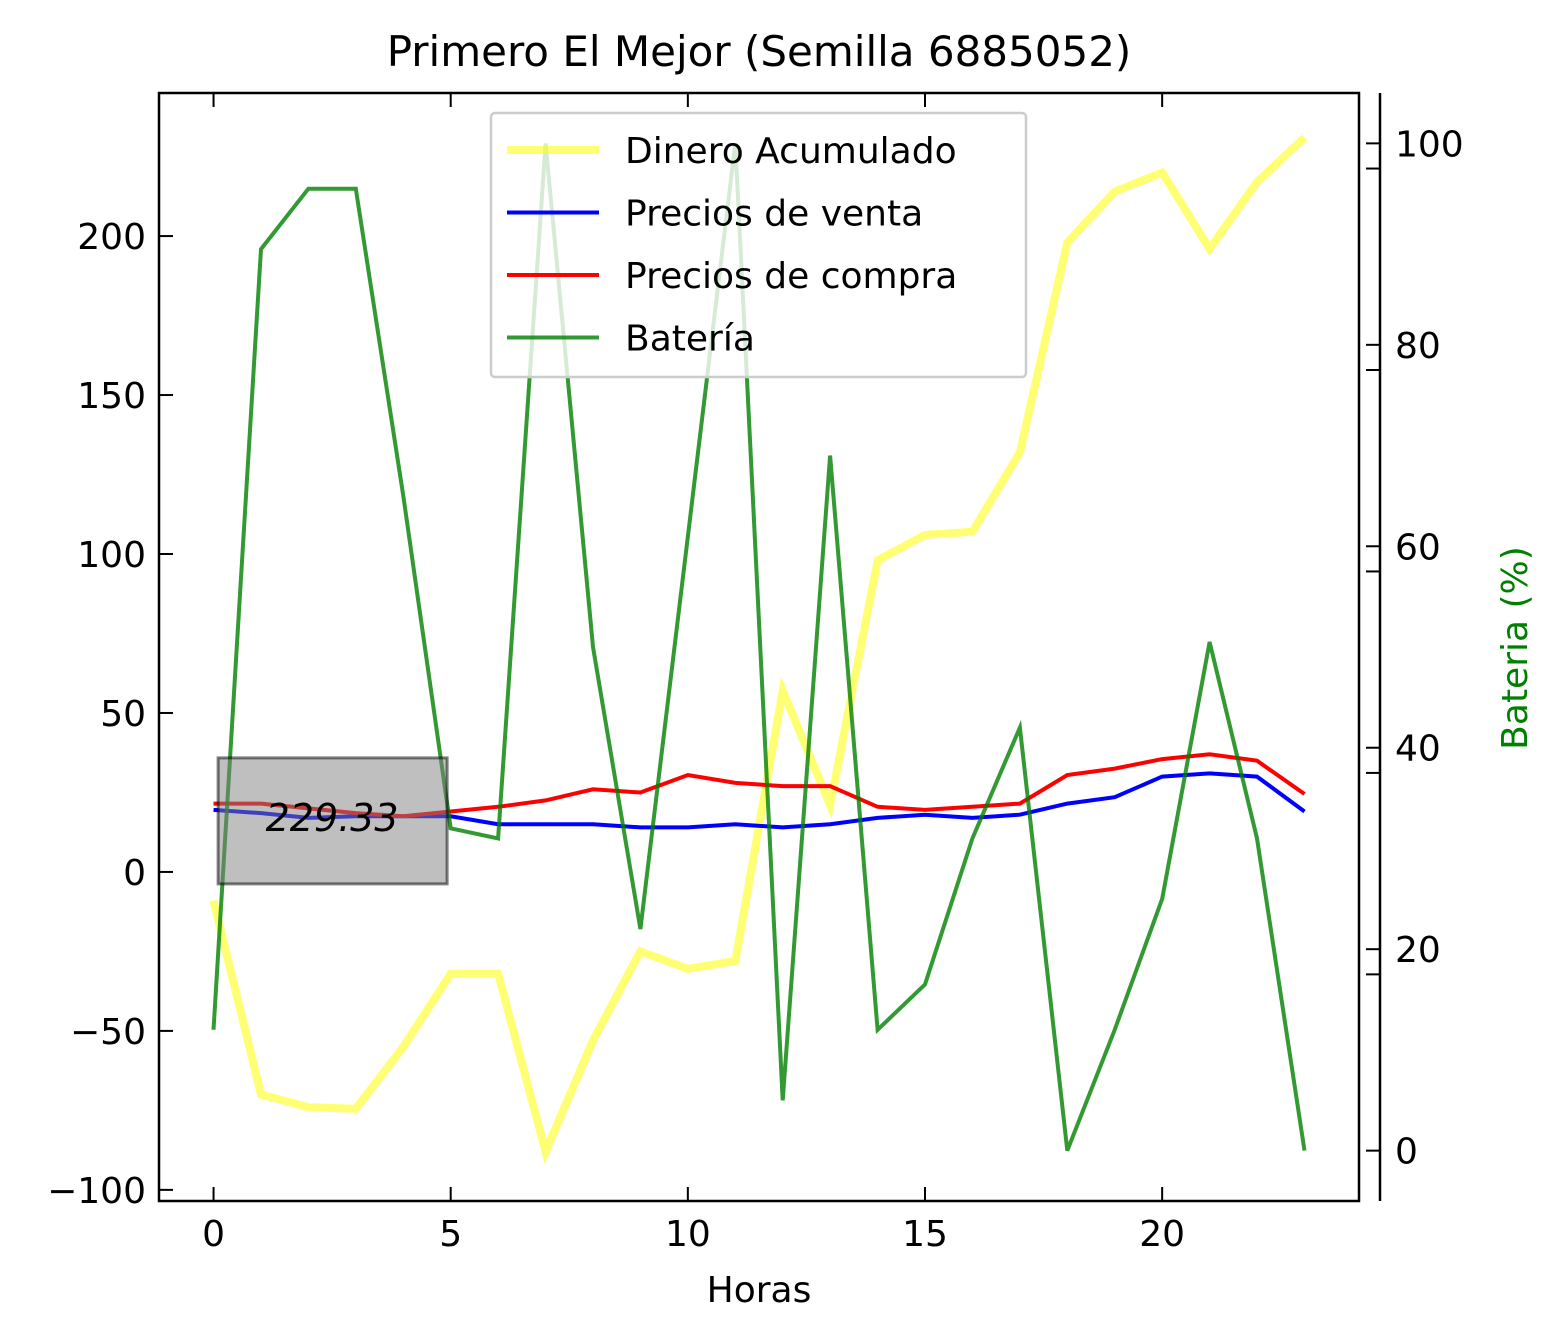  What do you see at coordinates (111, 555) in the screenshot?
I see `y-tick-label: 100` at bounding box center [111, 555].